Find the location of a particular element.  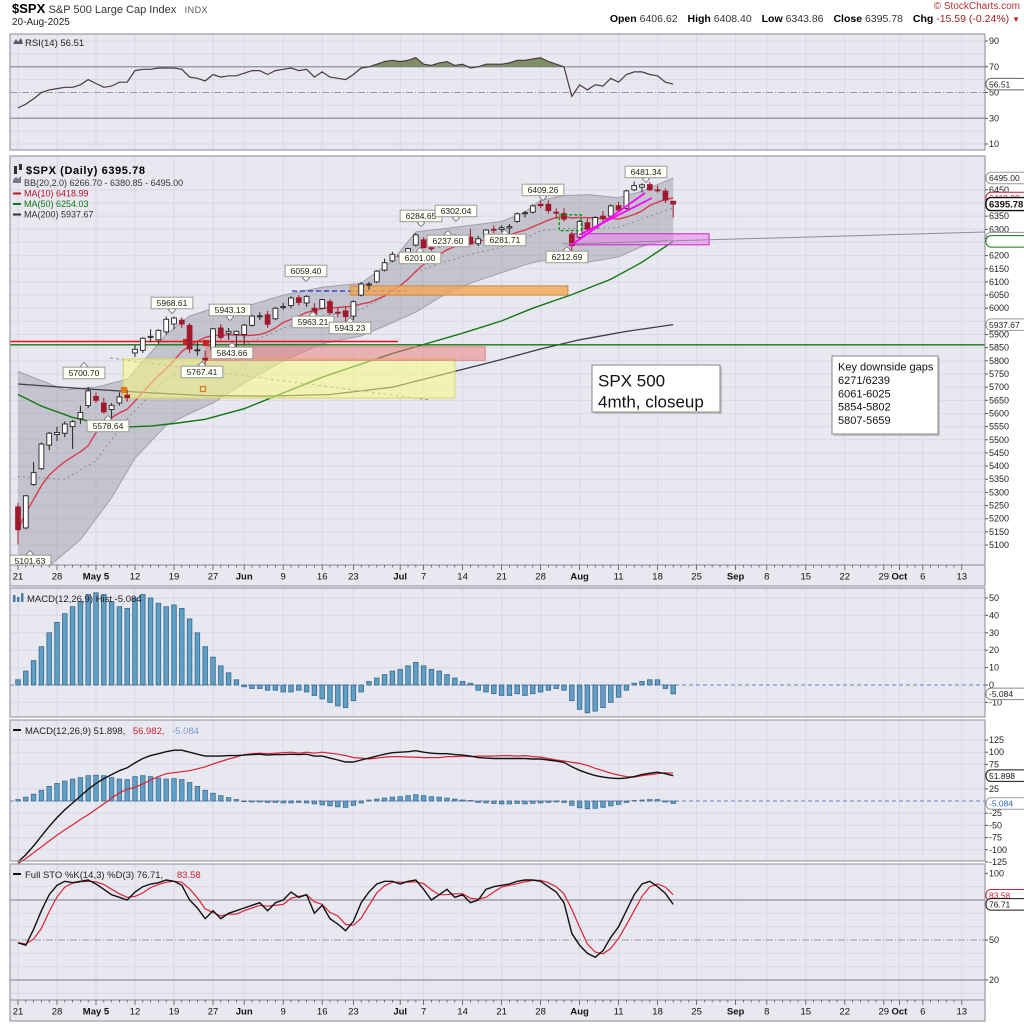

stoch-d-line is located at coordinates (345, 917).